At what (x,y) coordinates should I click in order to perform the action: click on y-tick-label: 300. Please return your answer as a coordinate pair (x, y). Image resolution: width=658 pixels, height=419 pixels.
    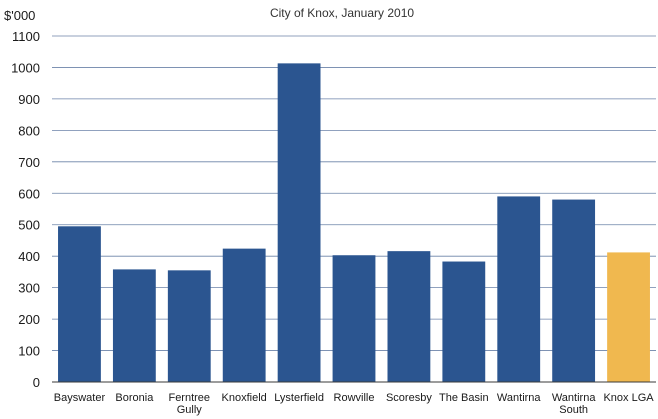
    Looking at the image, I should click on (29, 288).